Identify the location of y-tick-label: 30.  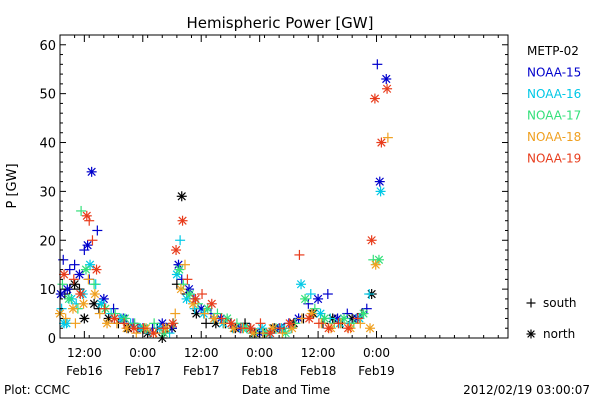
(47, 192).